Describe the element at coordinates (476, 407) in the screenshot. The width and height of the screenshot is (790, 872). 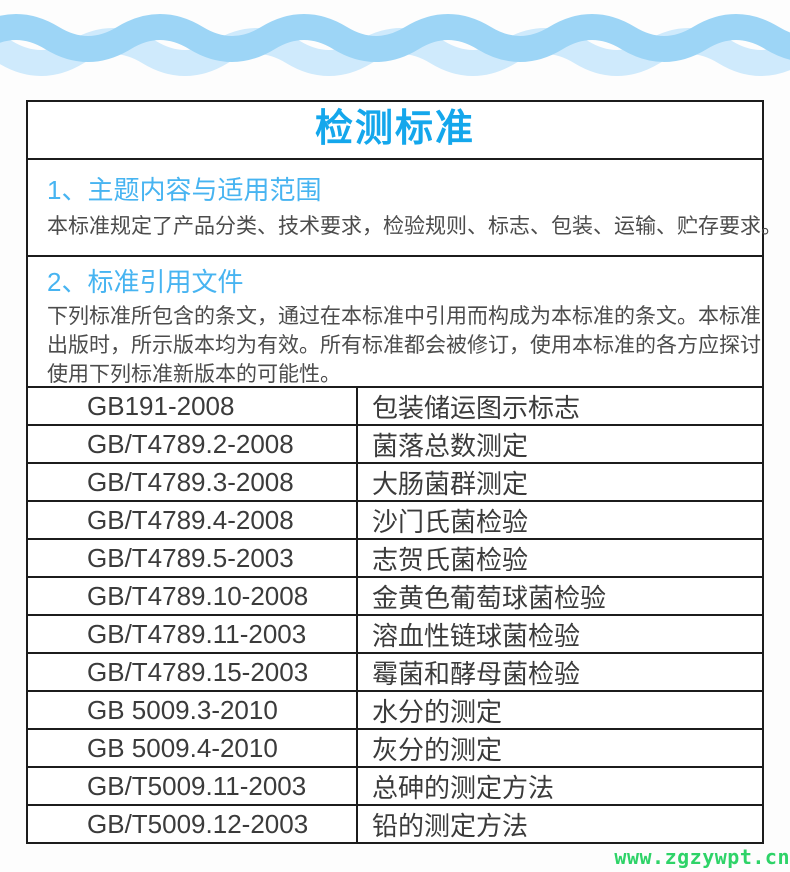
I see `standard-name: 包装储运图示标志` at that location.